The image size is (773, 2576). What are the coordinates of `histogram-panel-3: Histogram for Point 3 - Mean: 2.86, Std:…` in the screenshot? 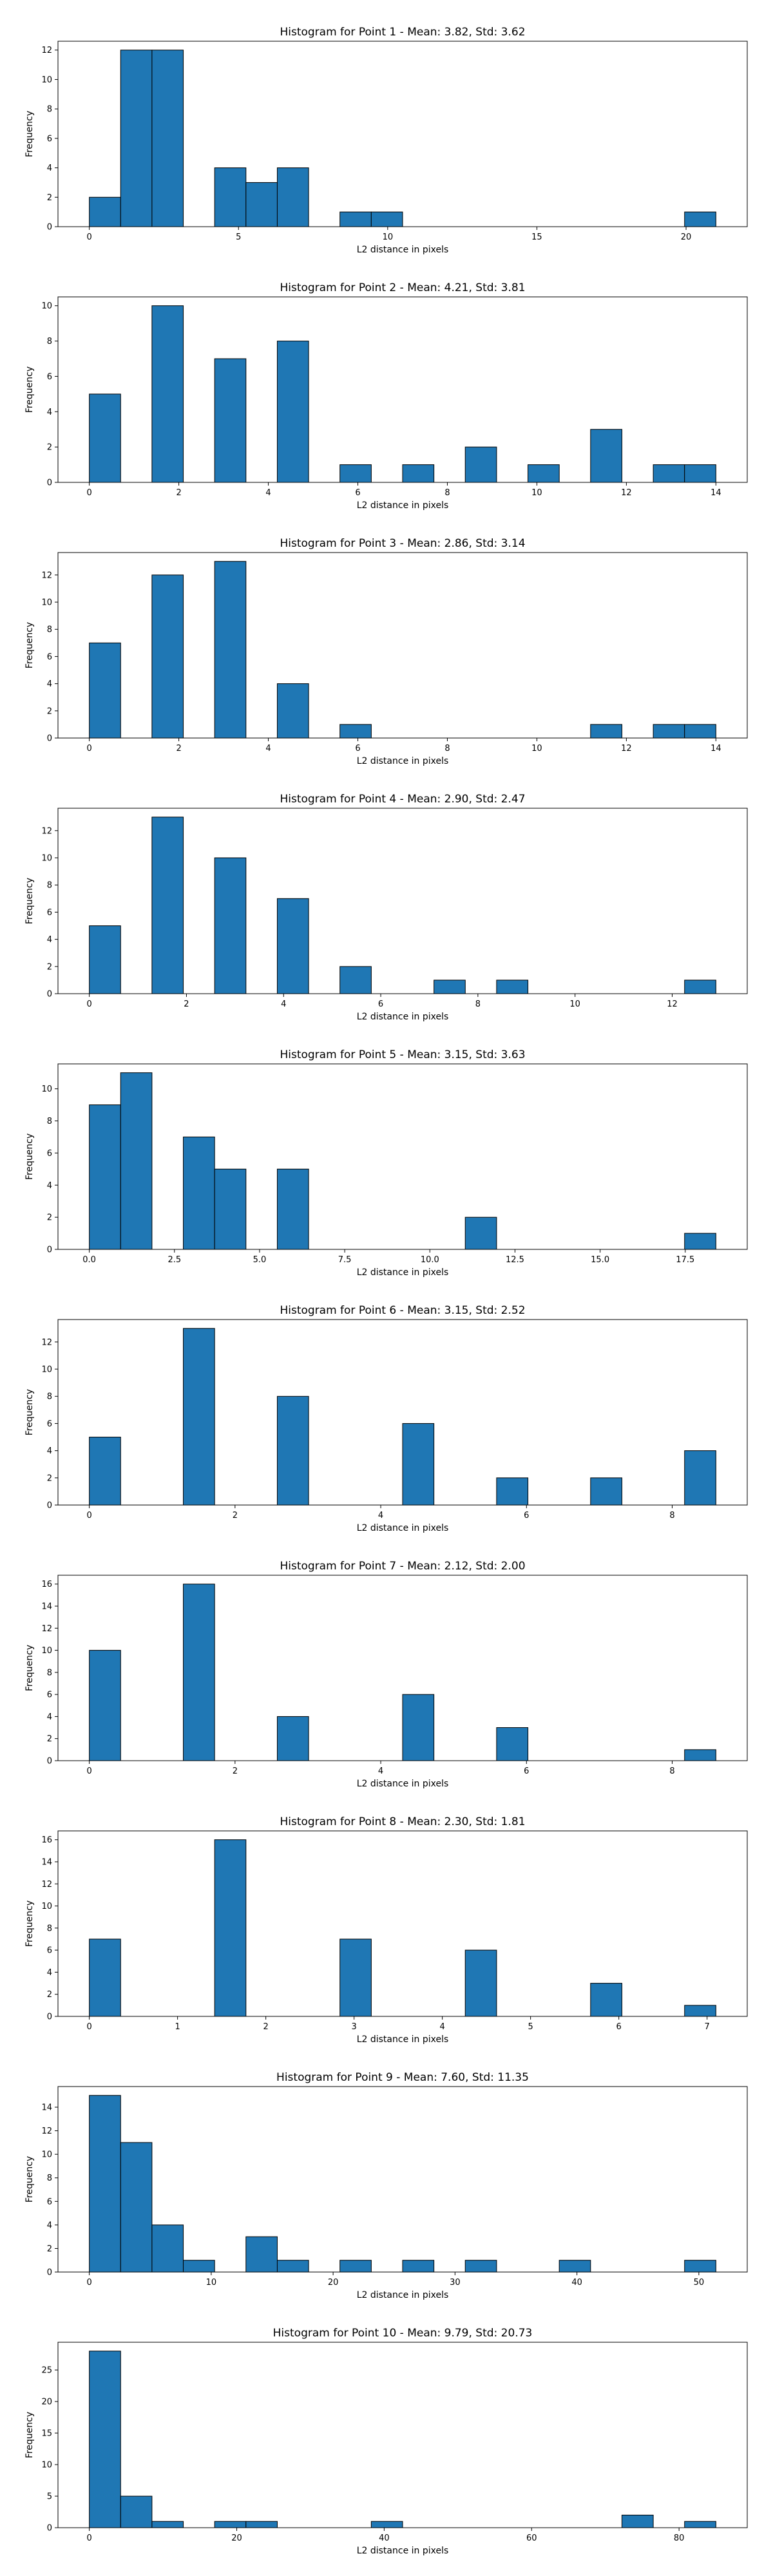 It's located at (386, 651).